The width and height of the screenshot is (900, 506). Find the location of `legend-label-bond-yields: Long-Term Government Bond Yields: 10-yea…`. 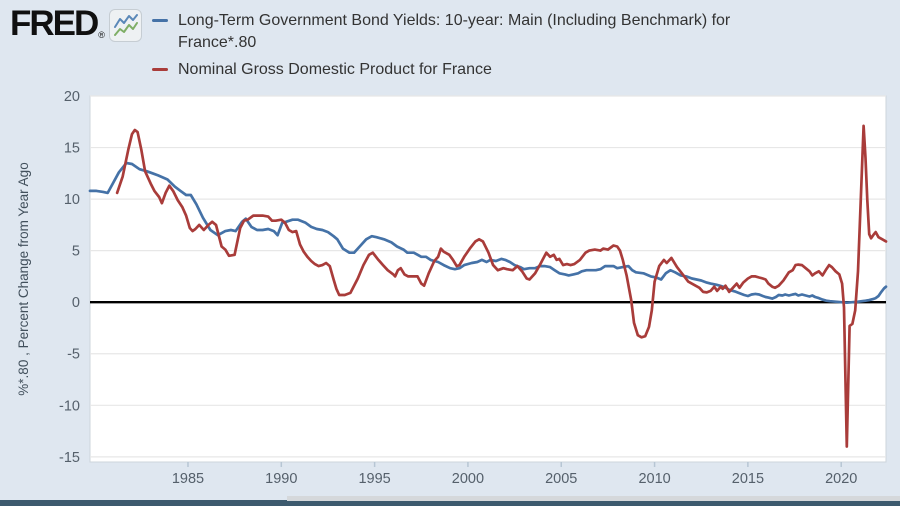

legend-label-bond-yields: Long-Term Government Bond Yields: 10-yea… is located at coordinates (454, 31).